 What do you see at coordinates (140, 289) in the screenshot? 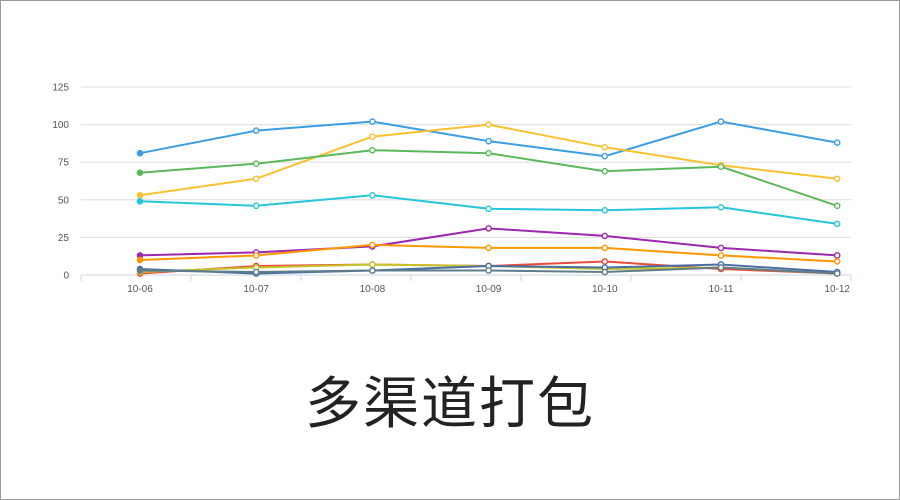
I see `x-tick-label-10-06: 10-06` at bounding box center [140, 289].